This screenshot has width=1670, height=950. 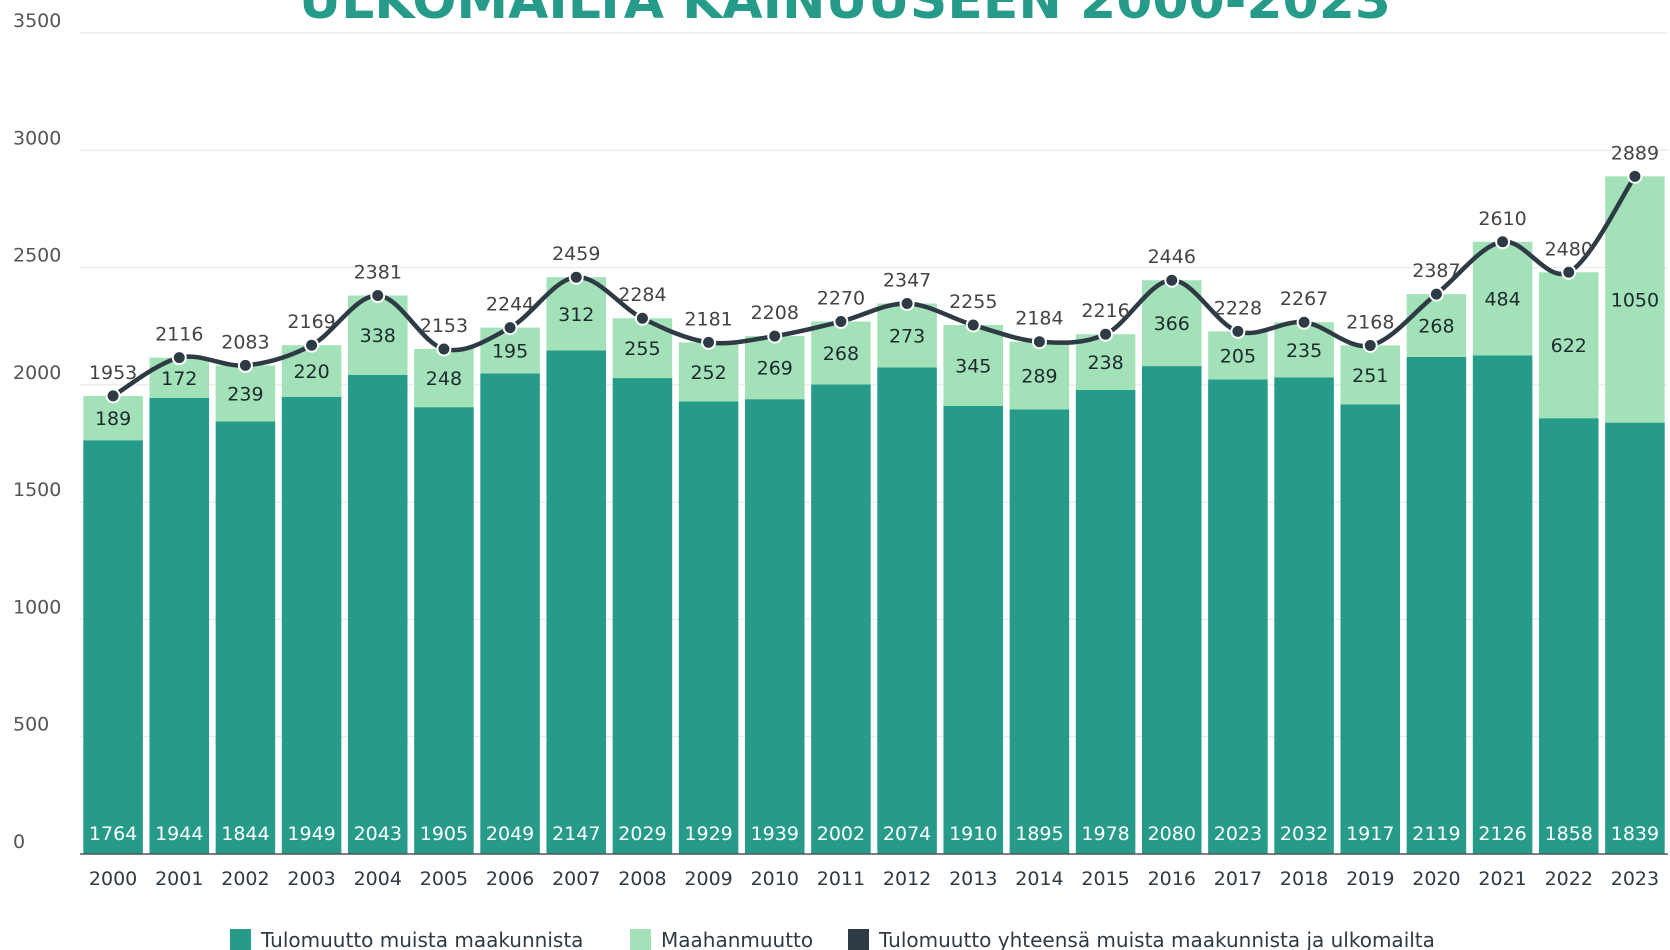 What do you see at coordinates (113, 879) in the screenshot?
I see `x-tick-label: 2000` at bounding box center [113, 879].